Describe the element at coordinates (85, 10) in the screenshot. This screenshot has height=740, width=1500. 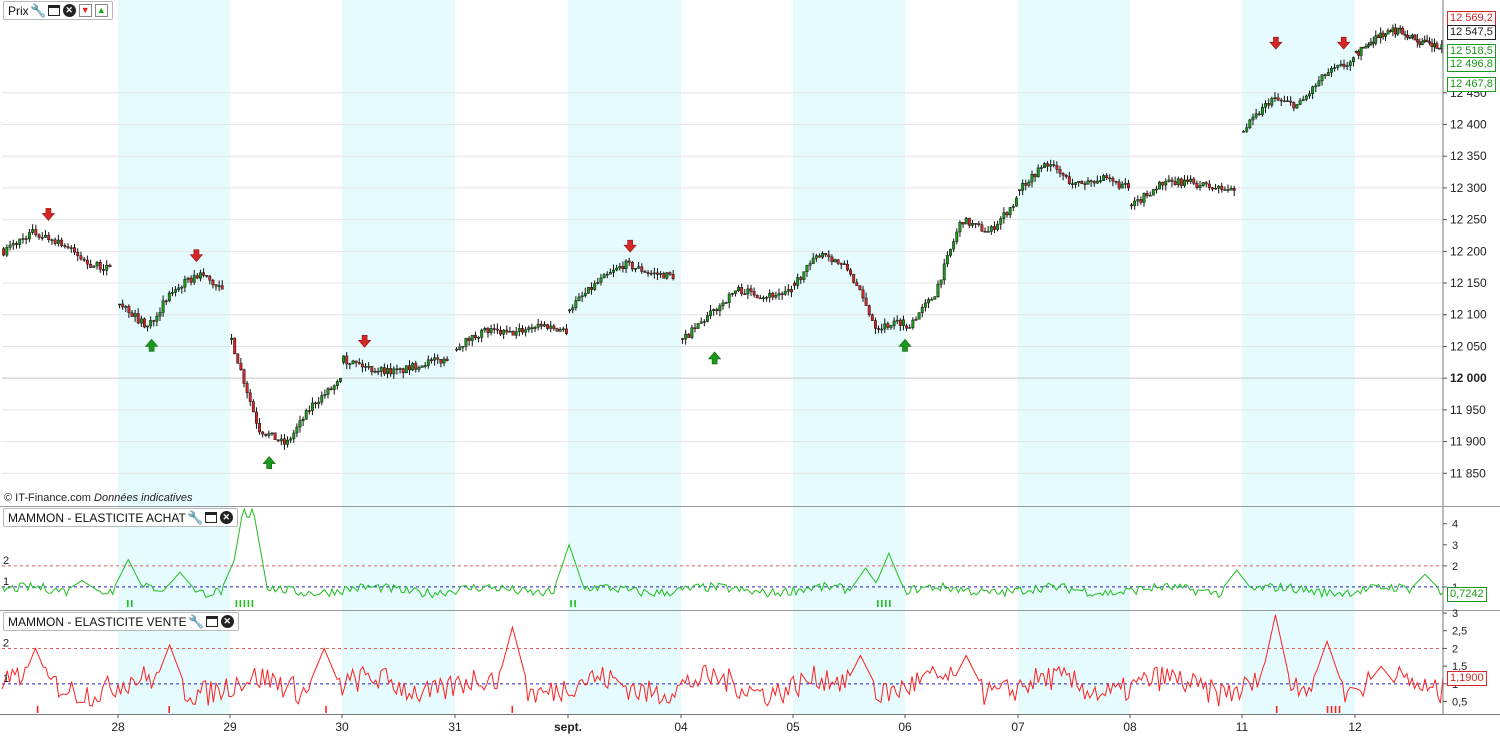
I see `arrow-down-icon: ▼` at that location.